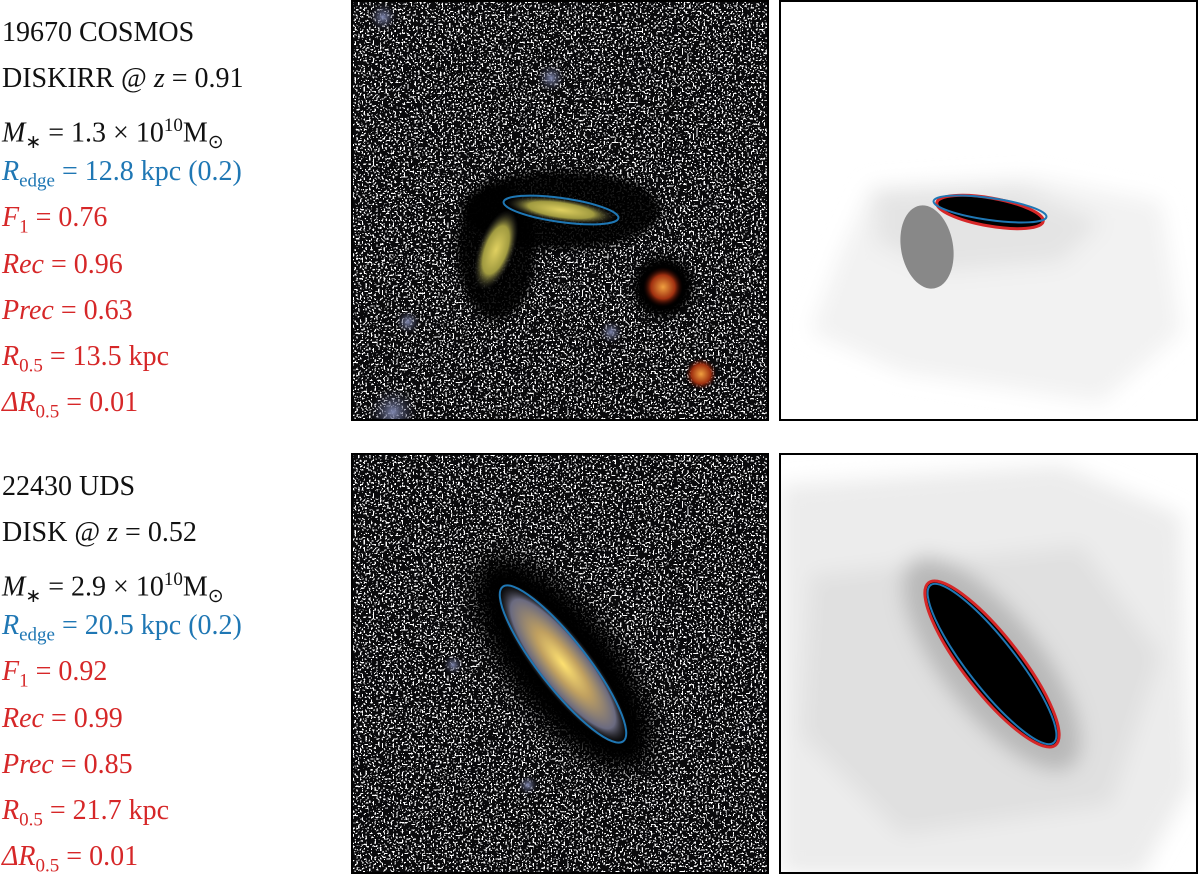 This screenshot has height=887, width=1200. What do you see at coordinates (68, 672) in the screenshot?
I see `caption-text: = 0.92` at bounding box center [68, 672].